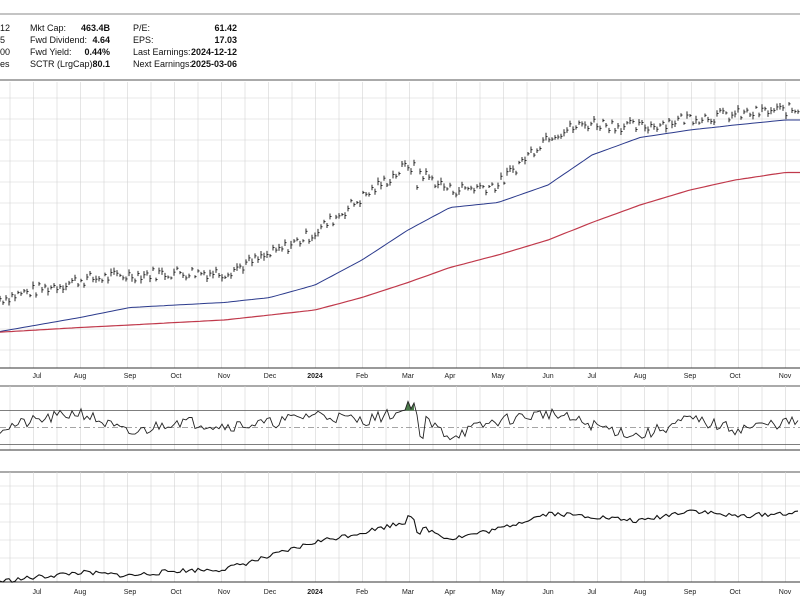  I want to click on stat-label: SCTR (LrgCap):, so click(63, 64).